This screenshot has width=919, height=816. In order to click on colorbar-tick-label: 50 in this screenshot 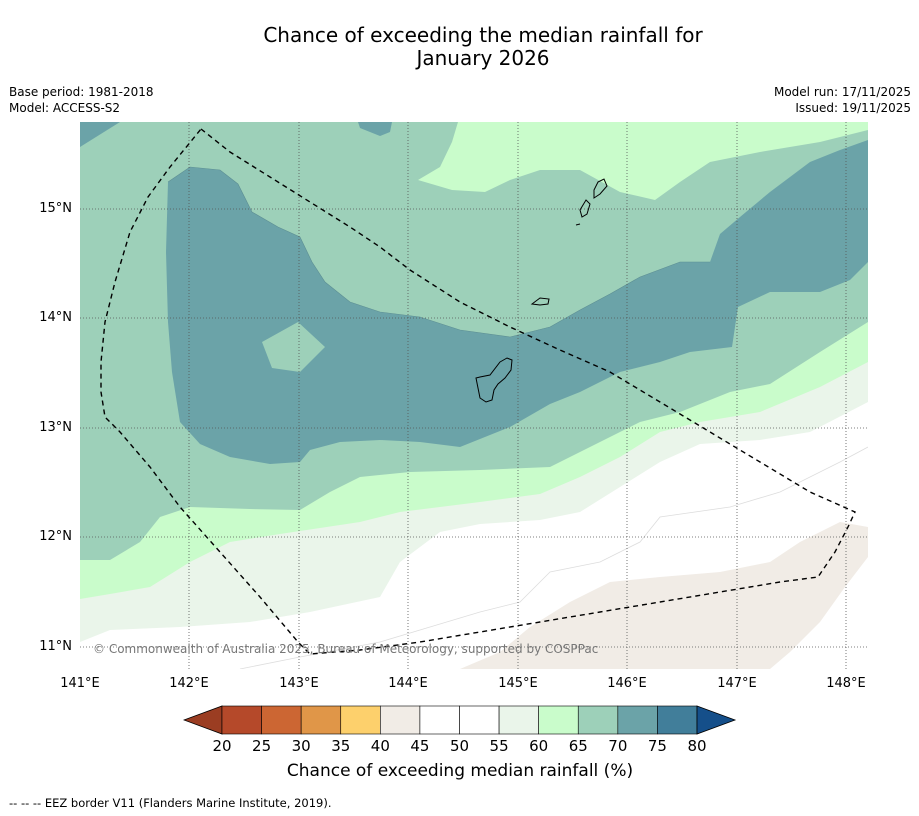, I will do `click(459, 746)`.